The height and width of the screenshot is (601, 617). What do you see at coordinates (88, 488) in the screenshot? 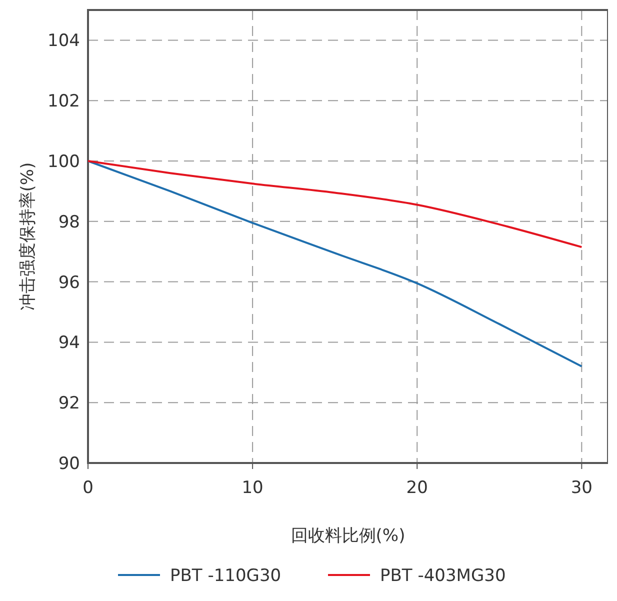
I see `x-tick-label: 0` at bounding box center [88, 488].